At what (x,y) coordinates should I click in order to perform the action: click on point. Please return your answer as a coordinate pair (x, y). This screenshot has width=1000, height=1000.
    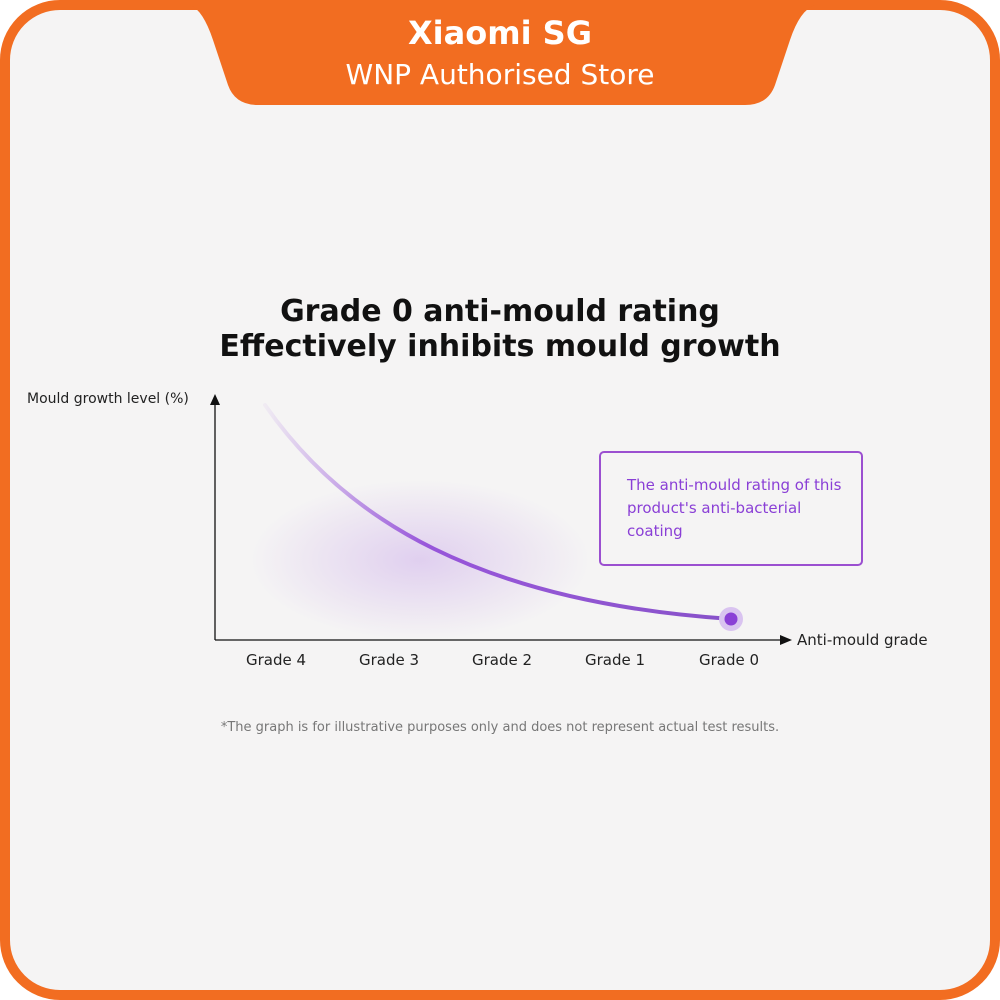
    Looking at the image, I should click on (731, 619).